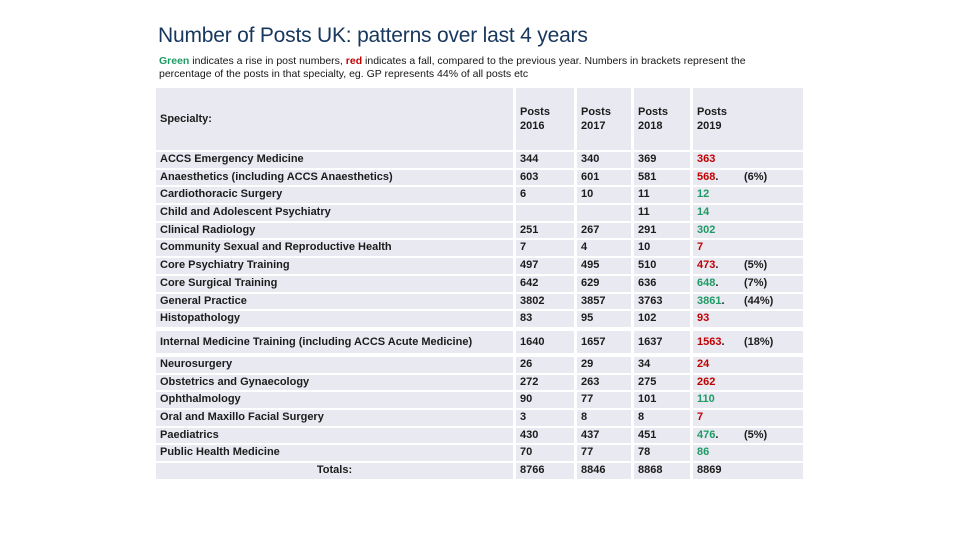  Describe the element at coordinates (662, 283) in the screenshot. I see `posts-2018-cell: 636` at that location.